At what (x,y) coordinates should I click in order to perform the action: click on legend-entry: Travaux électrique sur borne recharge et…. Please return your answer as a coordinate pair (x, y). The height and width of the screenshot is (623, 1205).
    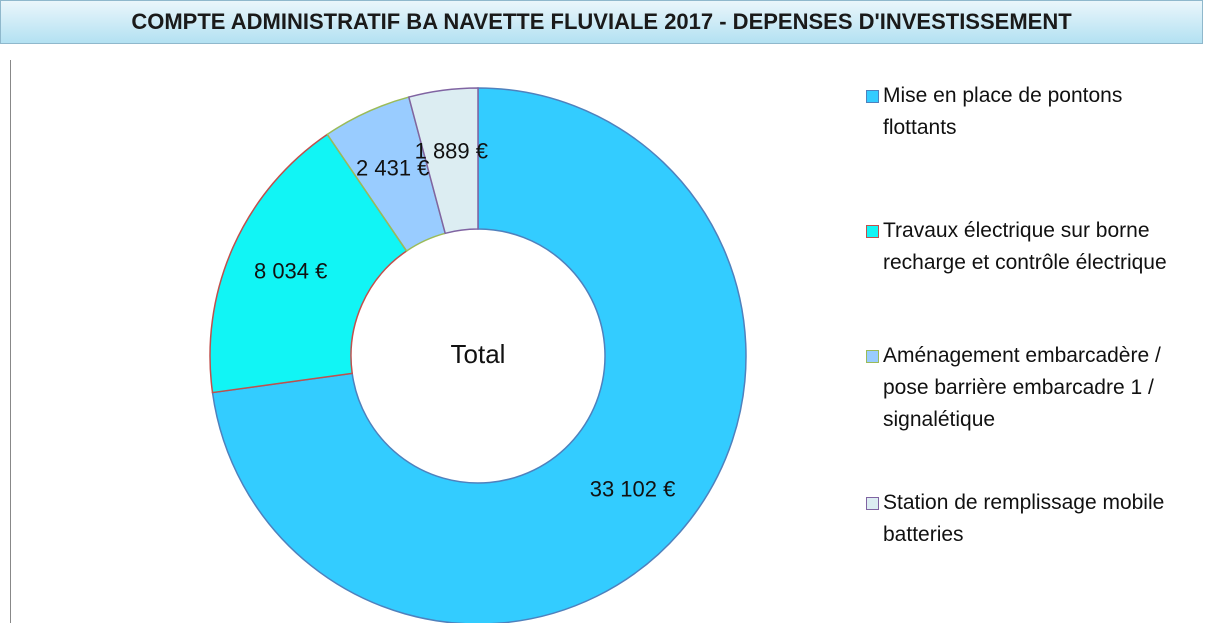
    Looking at the image, I should click on (1024, 247).